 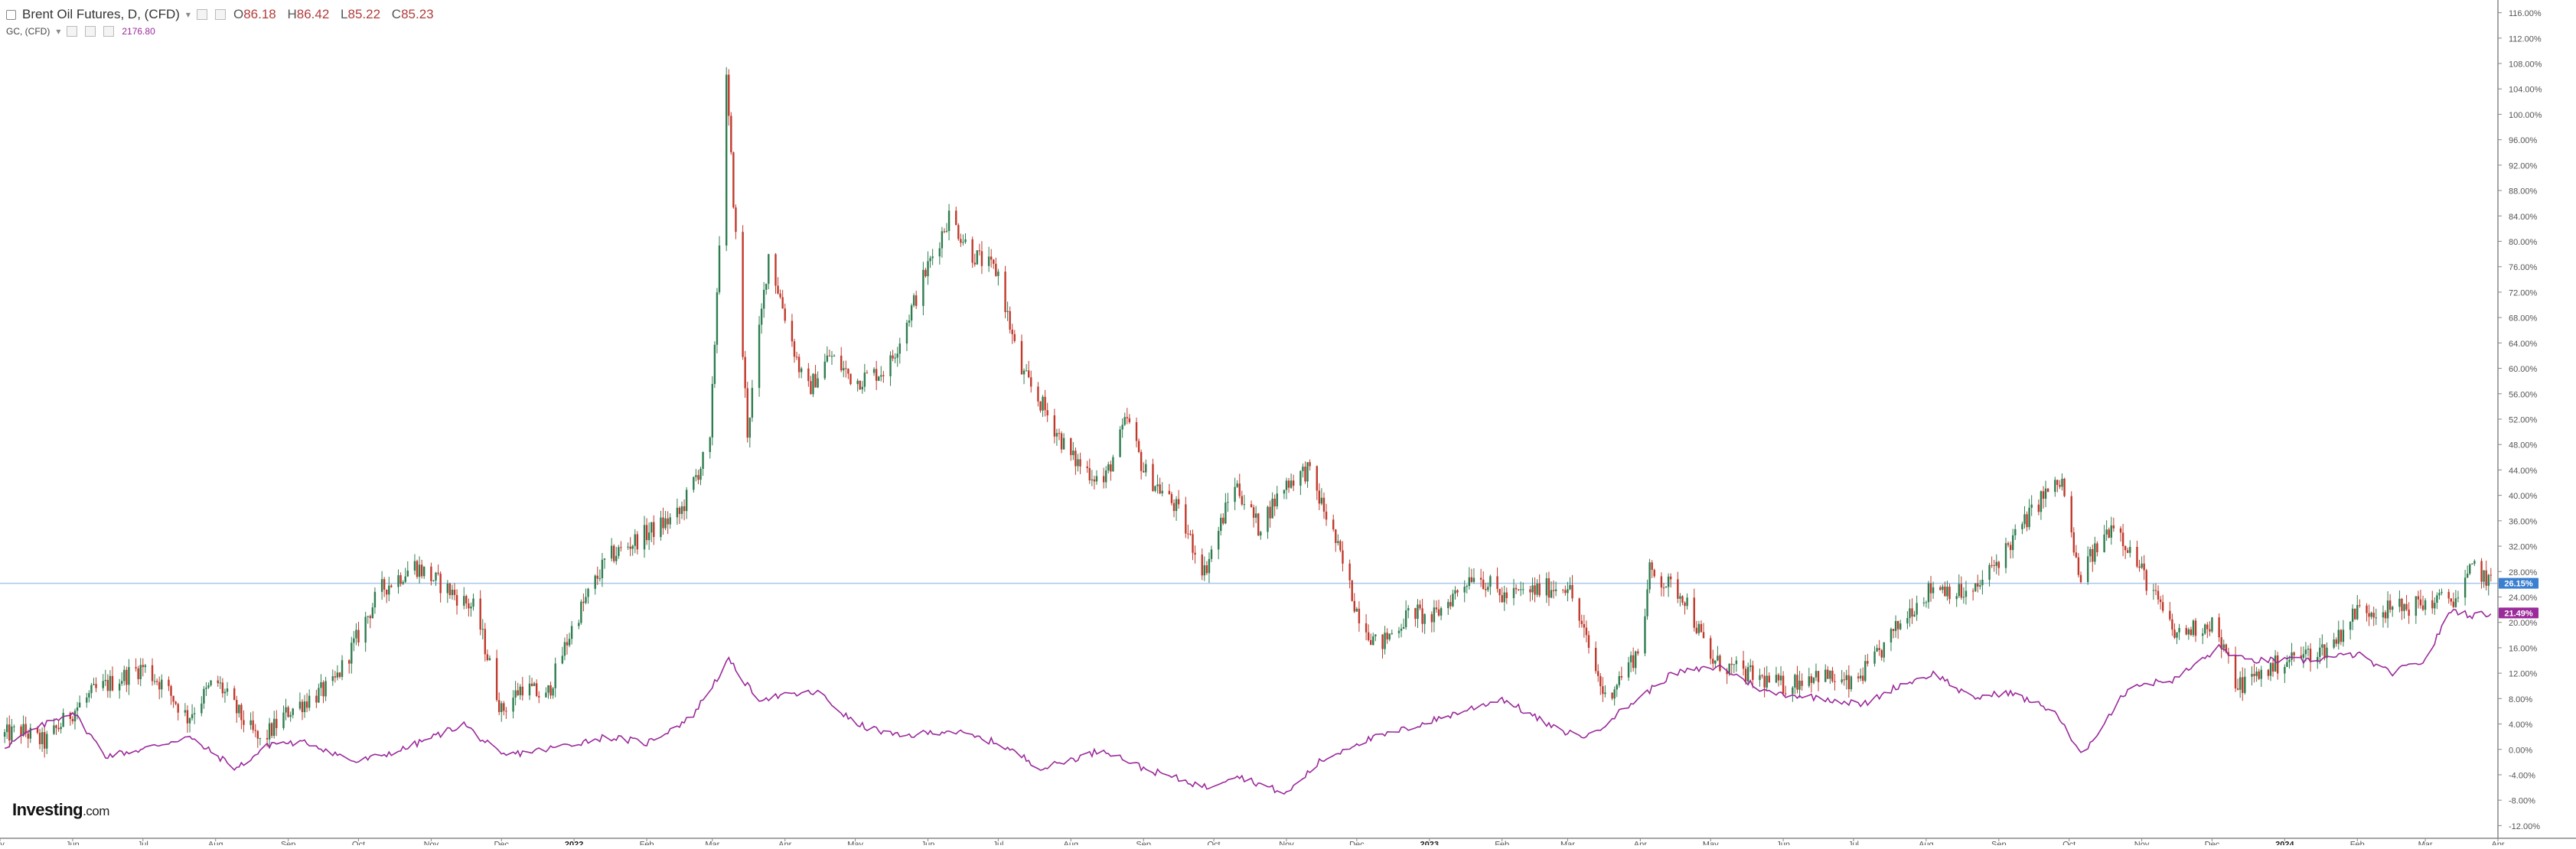 I want to click on symbol-title: Brent Oil Futures, D, (CFD), so click(x=101, y=14).